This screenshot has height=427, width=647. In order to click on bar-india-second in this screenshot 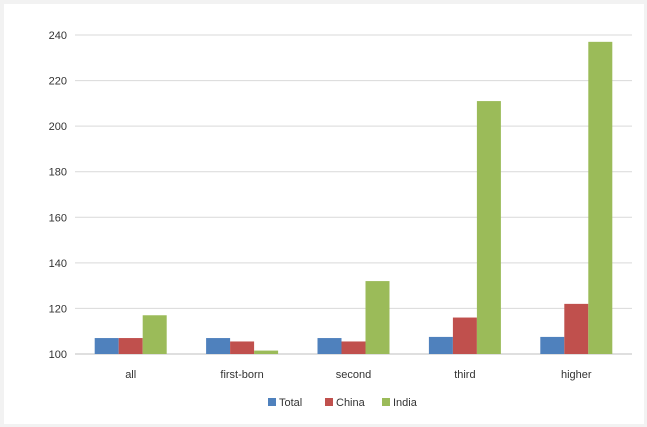, I will do `click(377, 317)`.